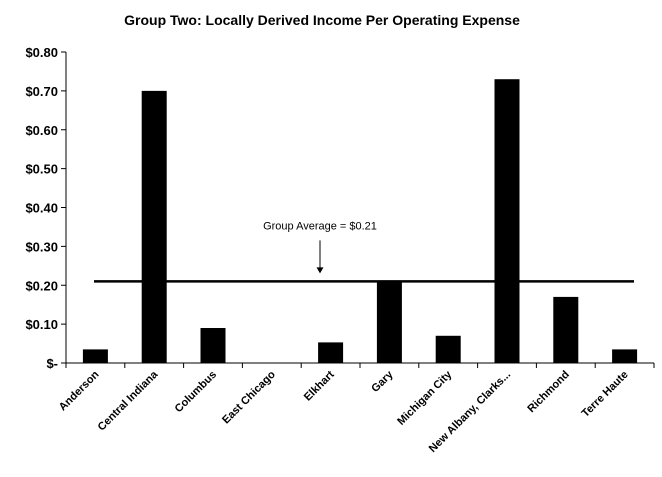 The width and height of the screenshot is (662, 477). What do you see at coordinates (196, 392) in the screenshot?
I see `x-tick-label: Columbus` at bounding box center [196, 392].